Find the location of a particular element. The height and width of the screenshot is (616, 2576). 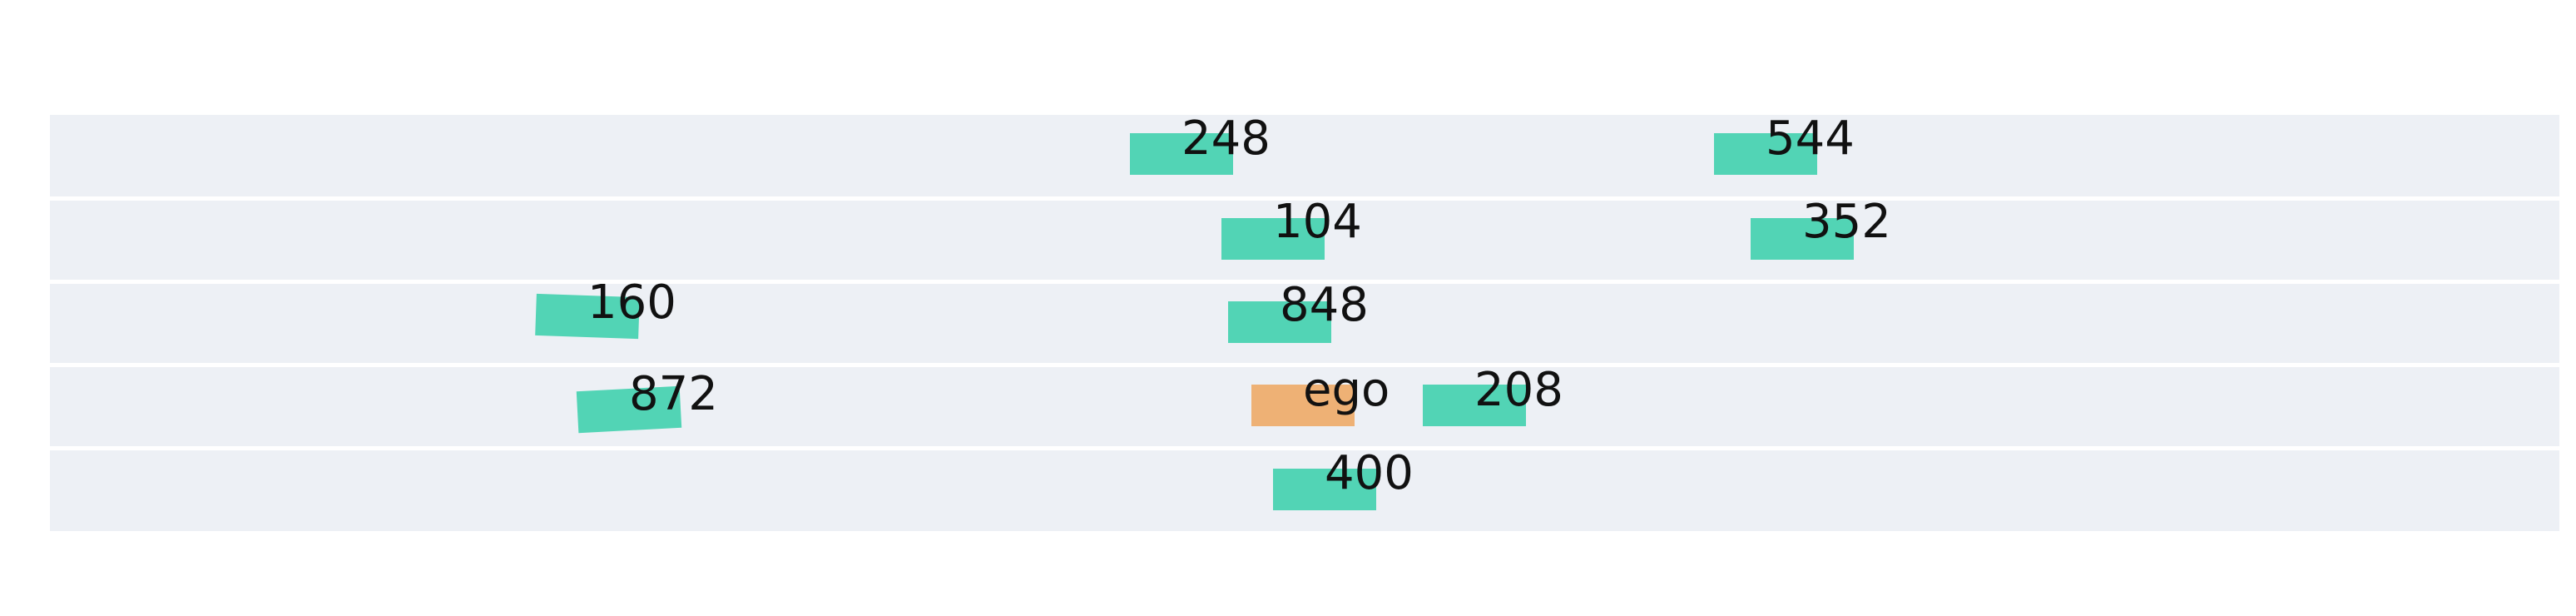

vehicle-label: 400 is located at coordinates (1370, 473).